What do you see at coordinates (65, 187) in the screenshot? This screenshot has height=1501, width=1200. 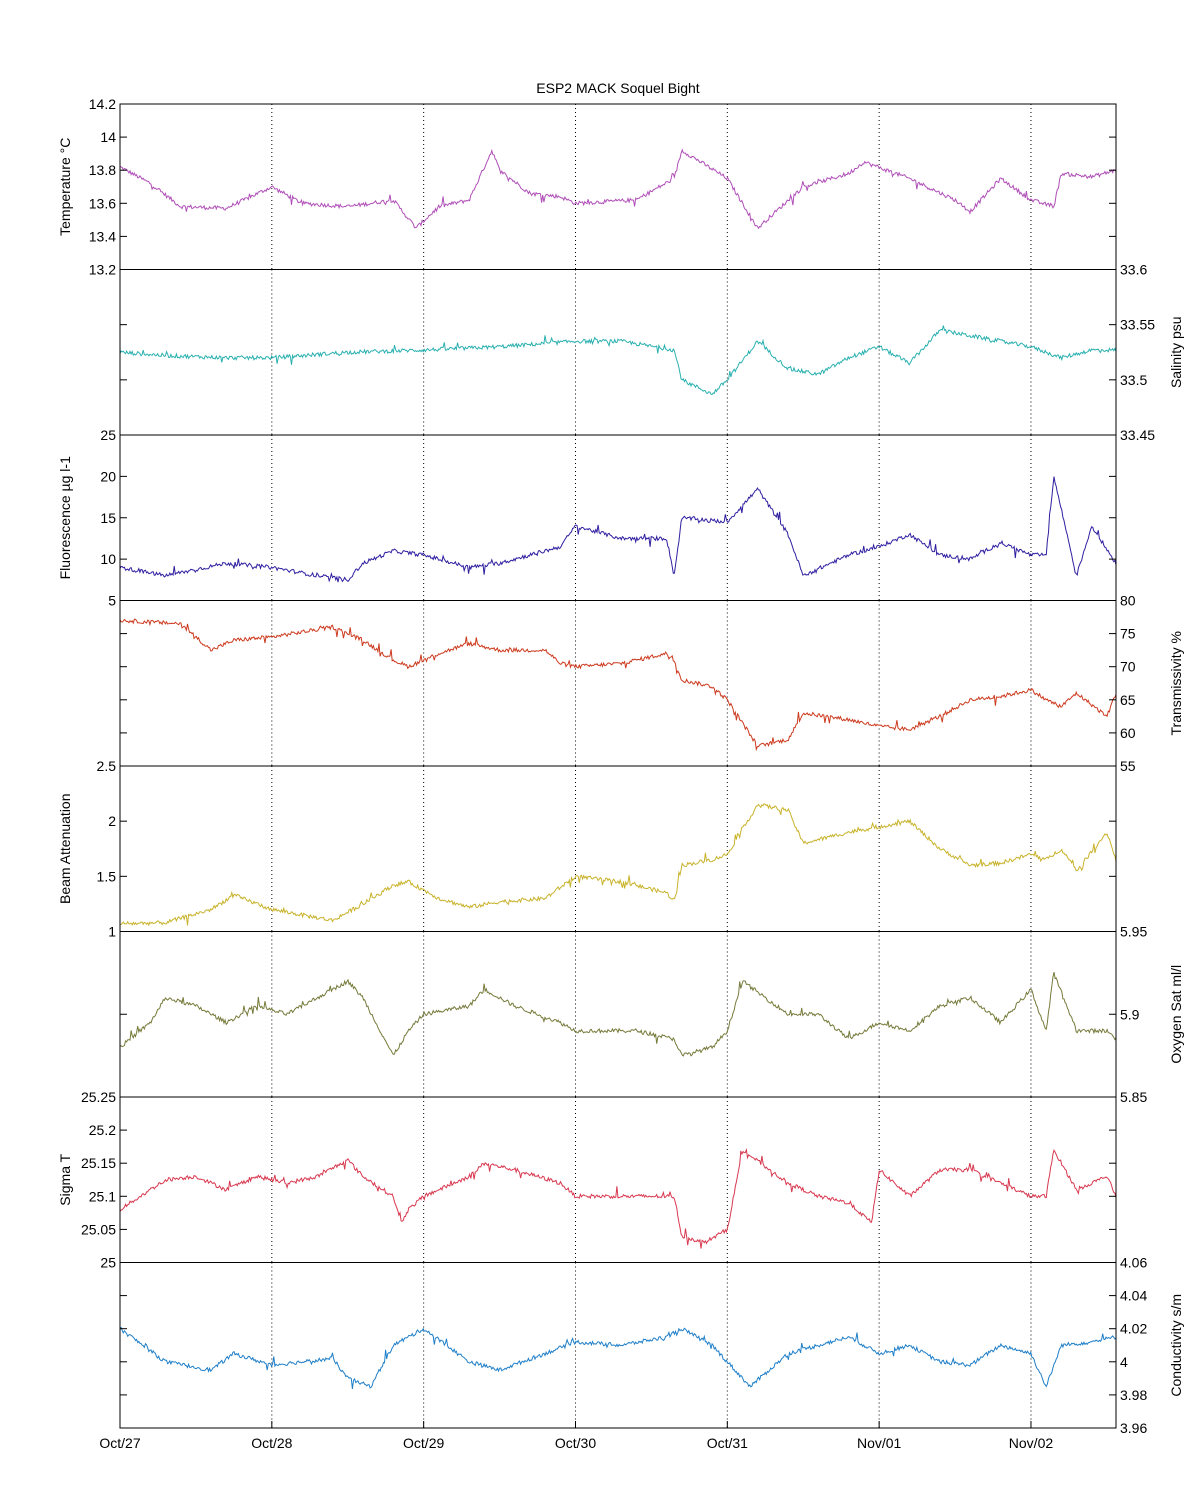 I see `y-axis-label: Temperature °C` at bounding box center [65, 187].